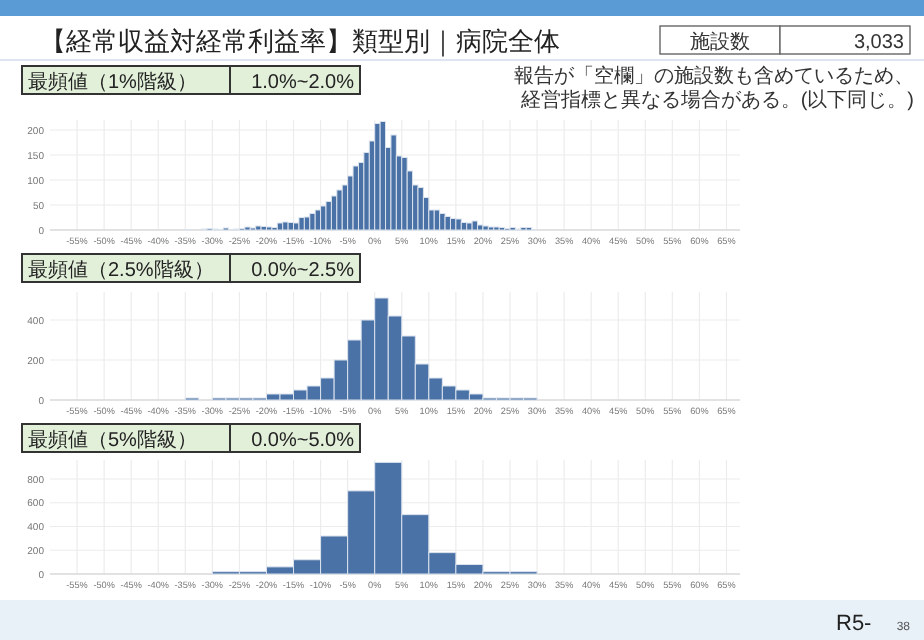 This screenshot has width=924, height=640. What do you see at coordinates (112, 440) in the screenshot?
I see `text: 最頻値（5%階級）` at bounding box center [112, 440].